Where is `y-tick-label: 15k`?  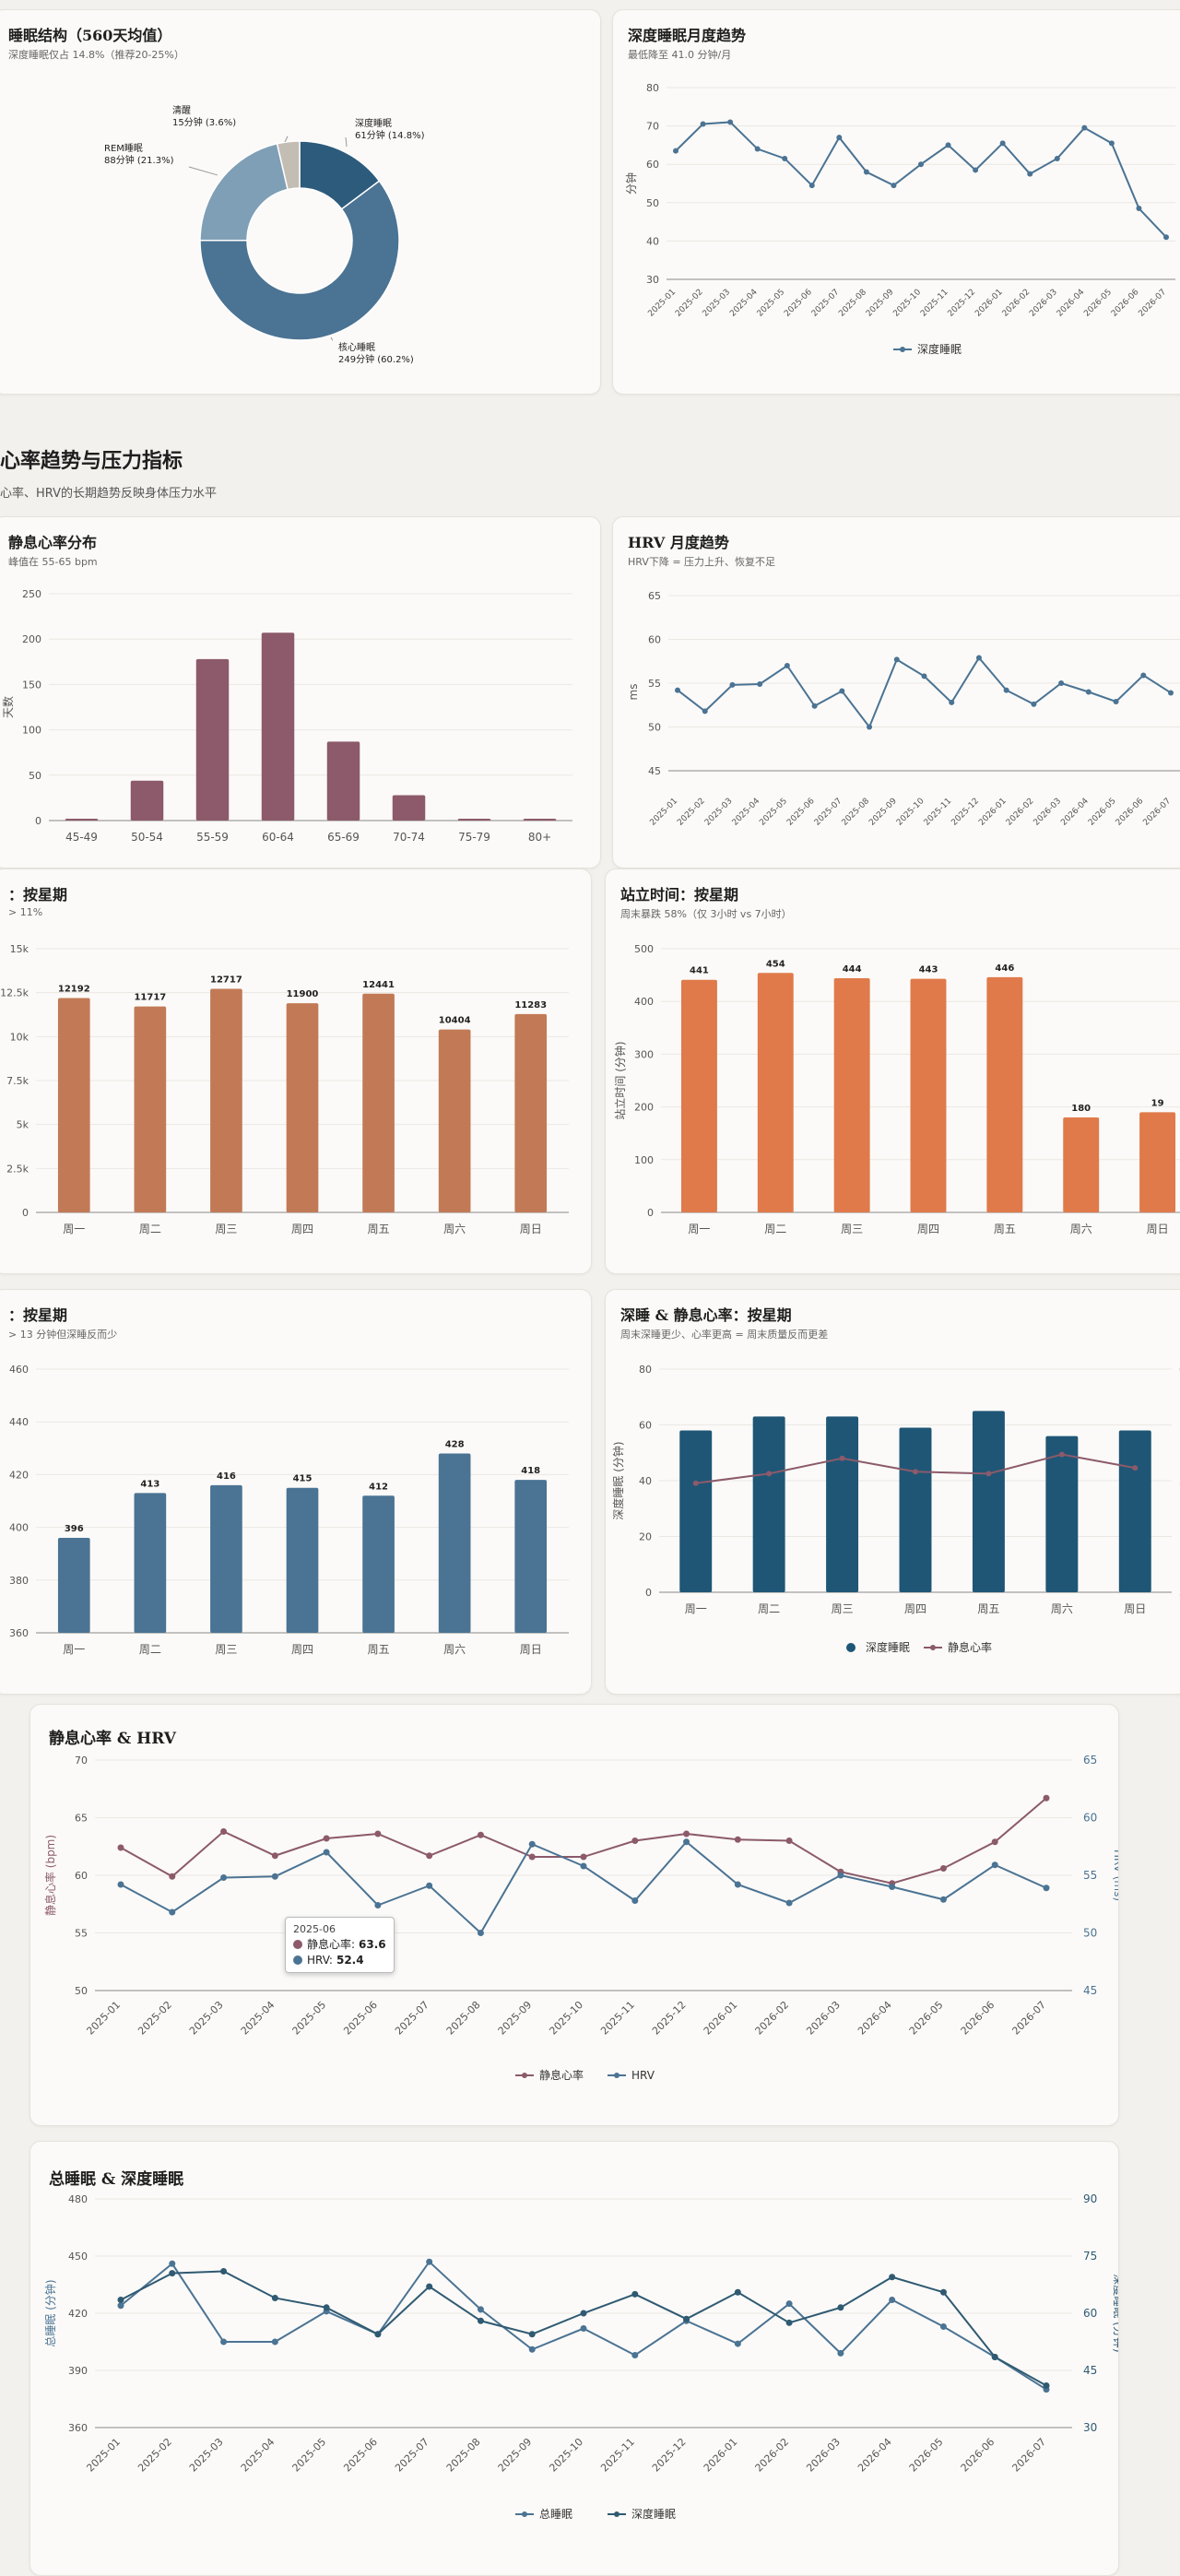
y-tick-label: 15k is located at coordinates (20, 949).